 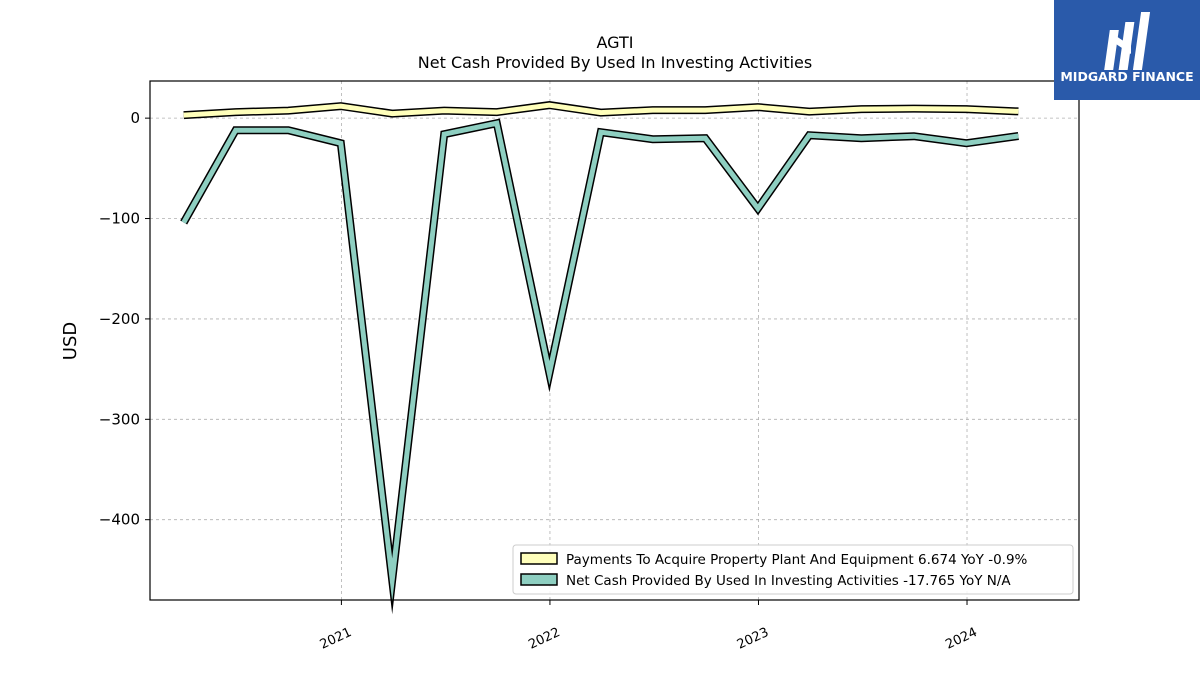 What do you see at coordinates (1127, 41) in the screenshot?
I see `logo-mark-icon` at bounding box center [1127, 41].